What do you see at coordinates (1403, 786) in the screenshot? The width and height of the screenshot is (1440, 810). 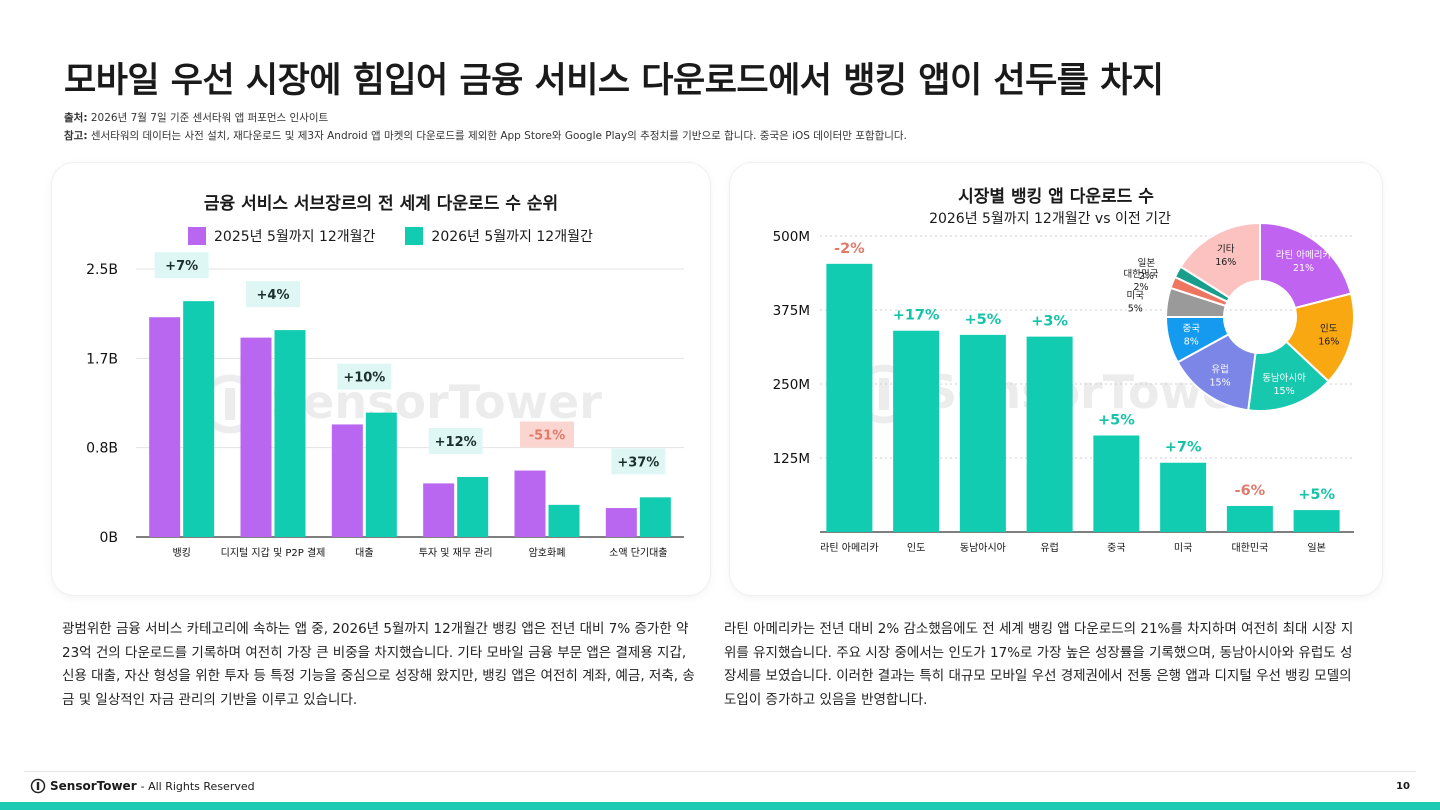 I see `page-number: 10` at bounding box center [1403, 786].